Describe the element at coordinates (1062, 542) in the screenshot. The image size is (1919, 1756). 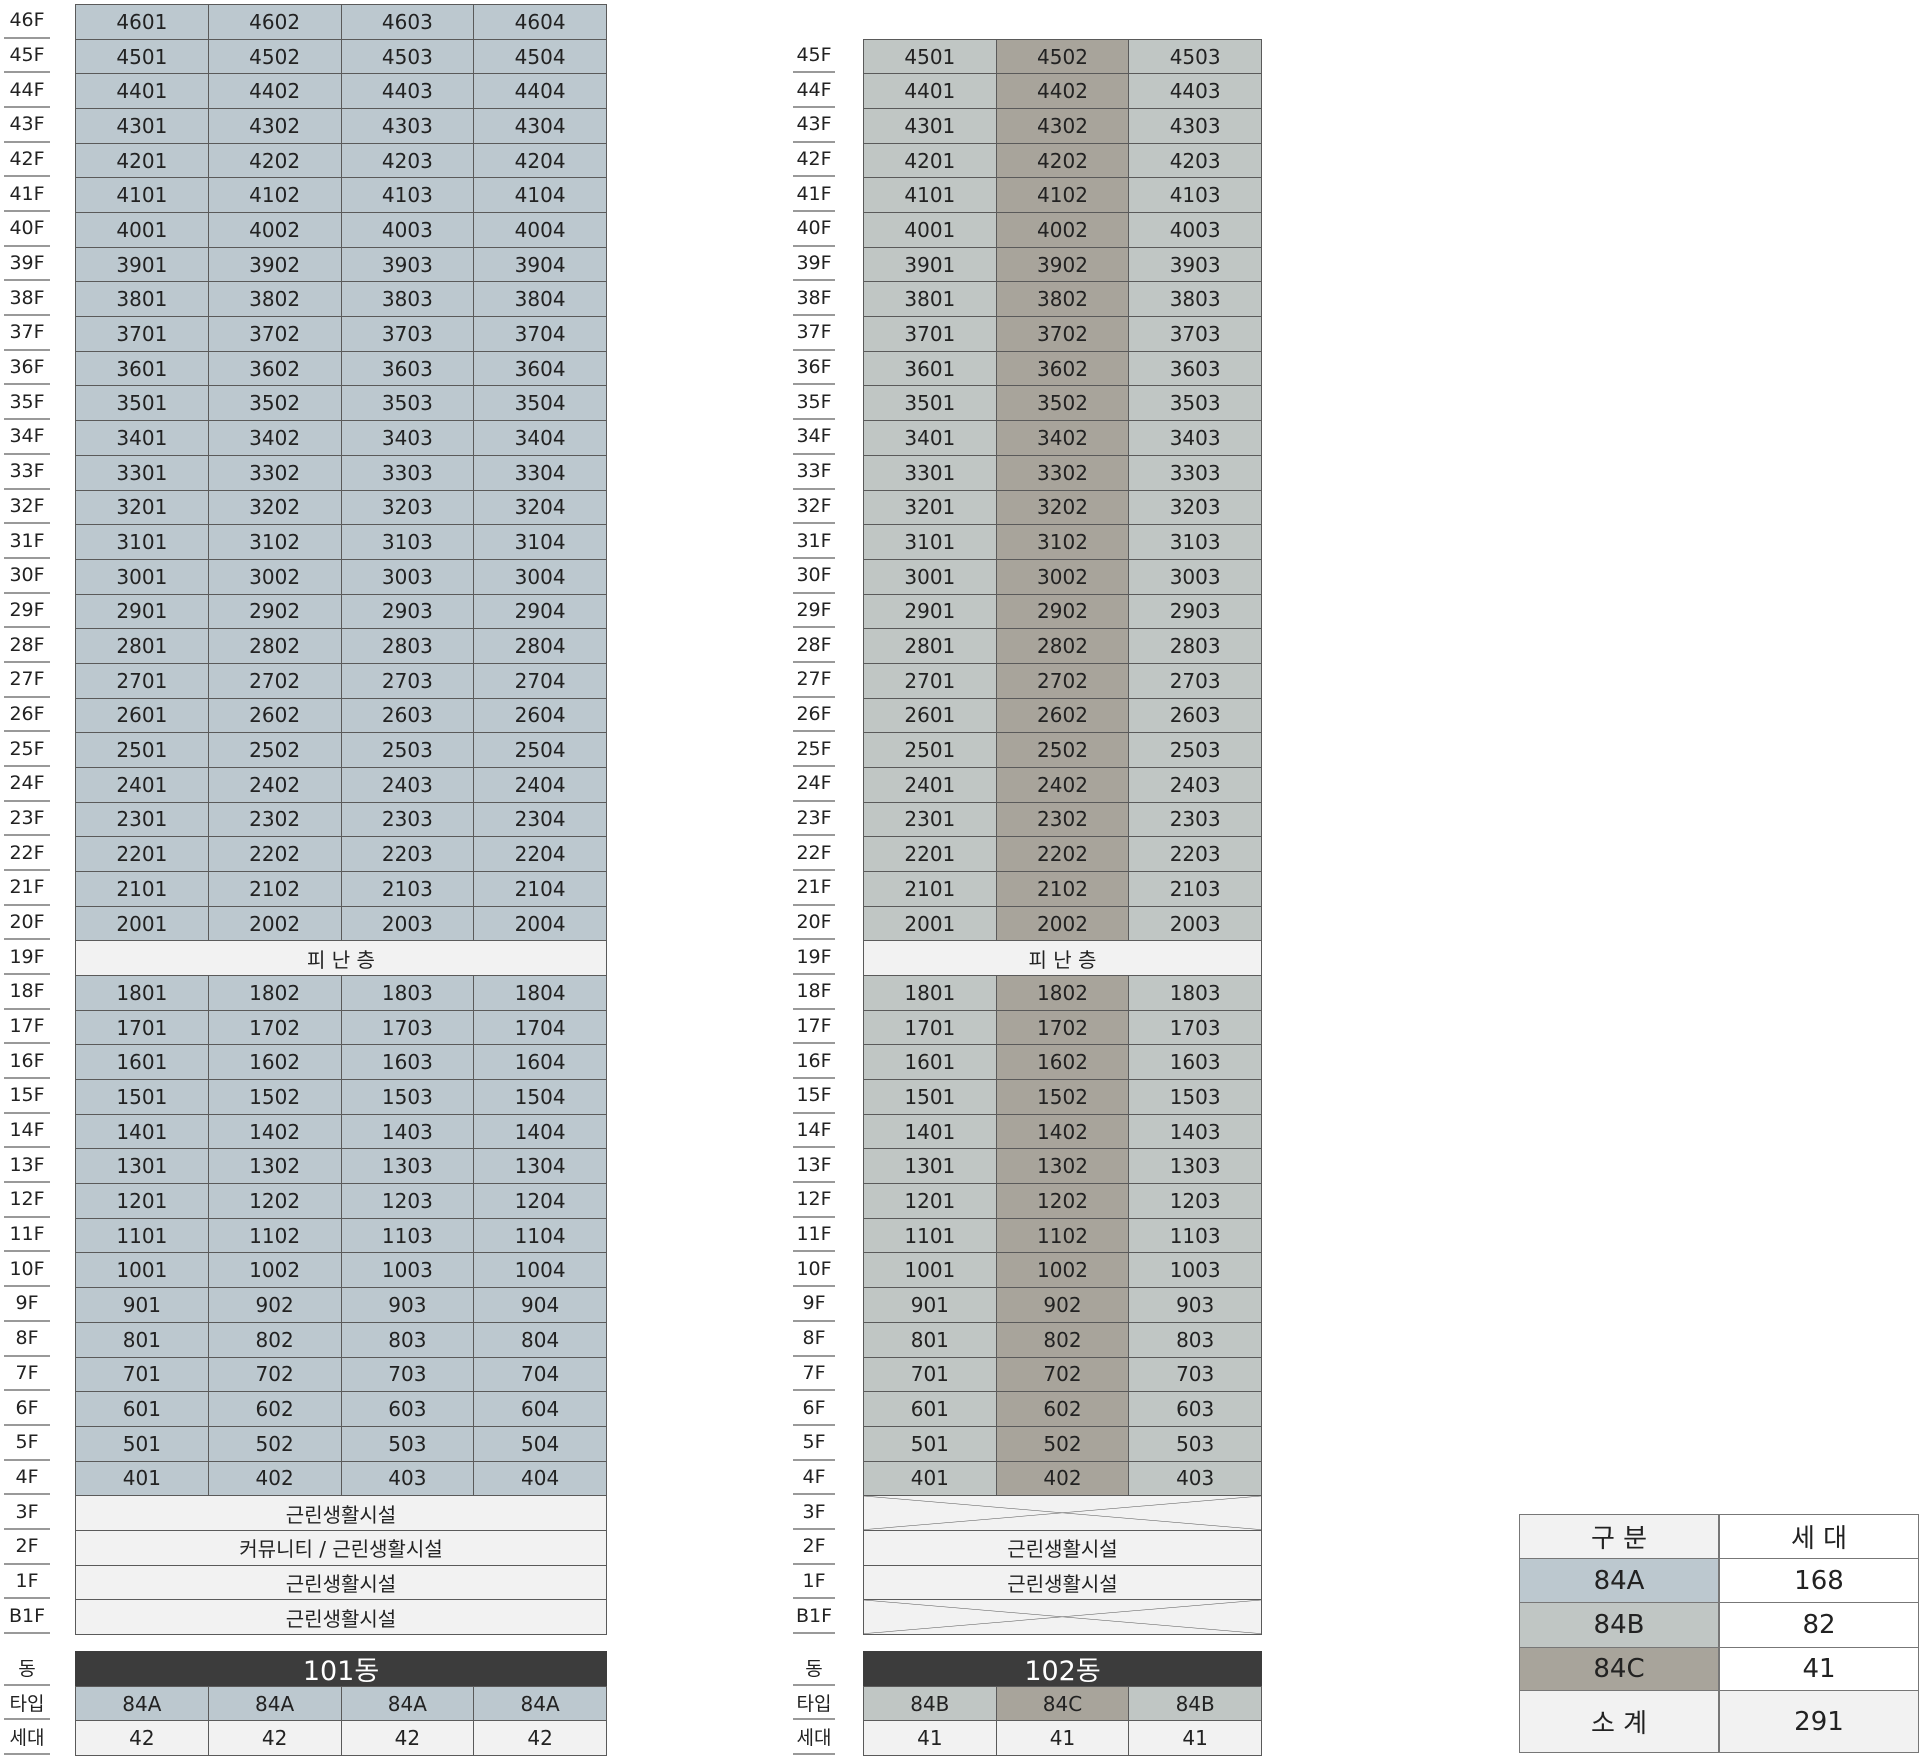
I see `unit-cell: 3102` at that location.